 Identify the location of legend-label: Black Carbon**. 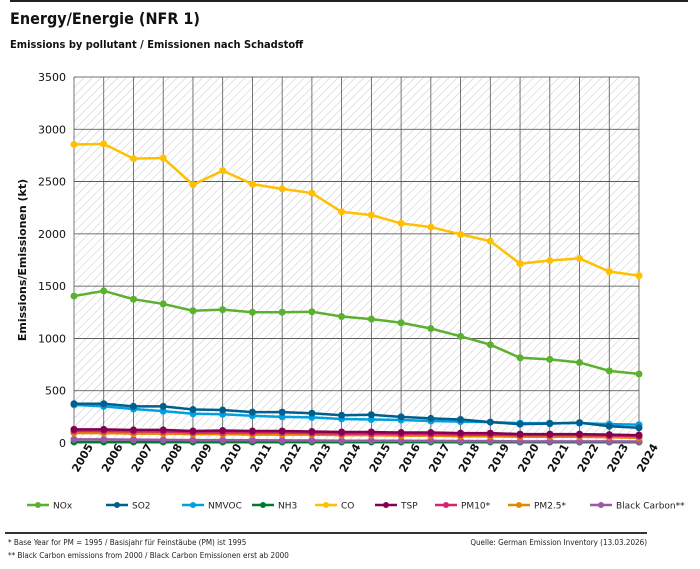
(650, 507).